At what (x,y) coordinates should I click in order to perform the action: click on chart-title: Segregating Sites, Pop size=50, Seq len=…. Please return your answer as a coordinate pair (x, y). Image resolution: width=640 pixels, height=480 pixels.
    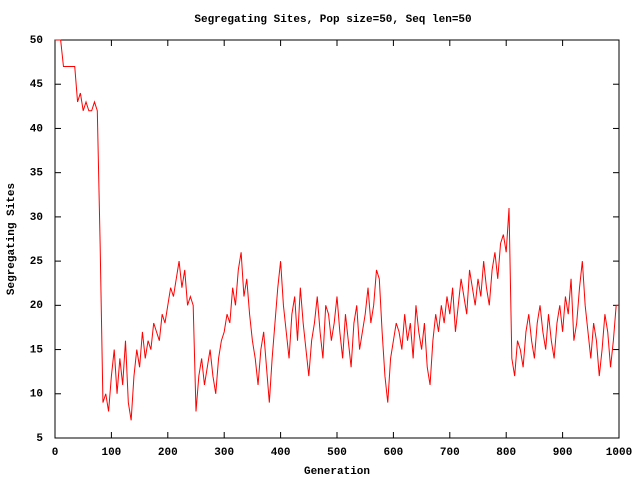
    Looking at the image, I should click on (332, 20).